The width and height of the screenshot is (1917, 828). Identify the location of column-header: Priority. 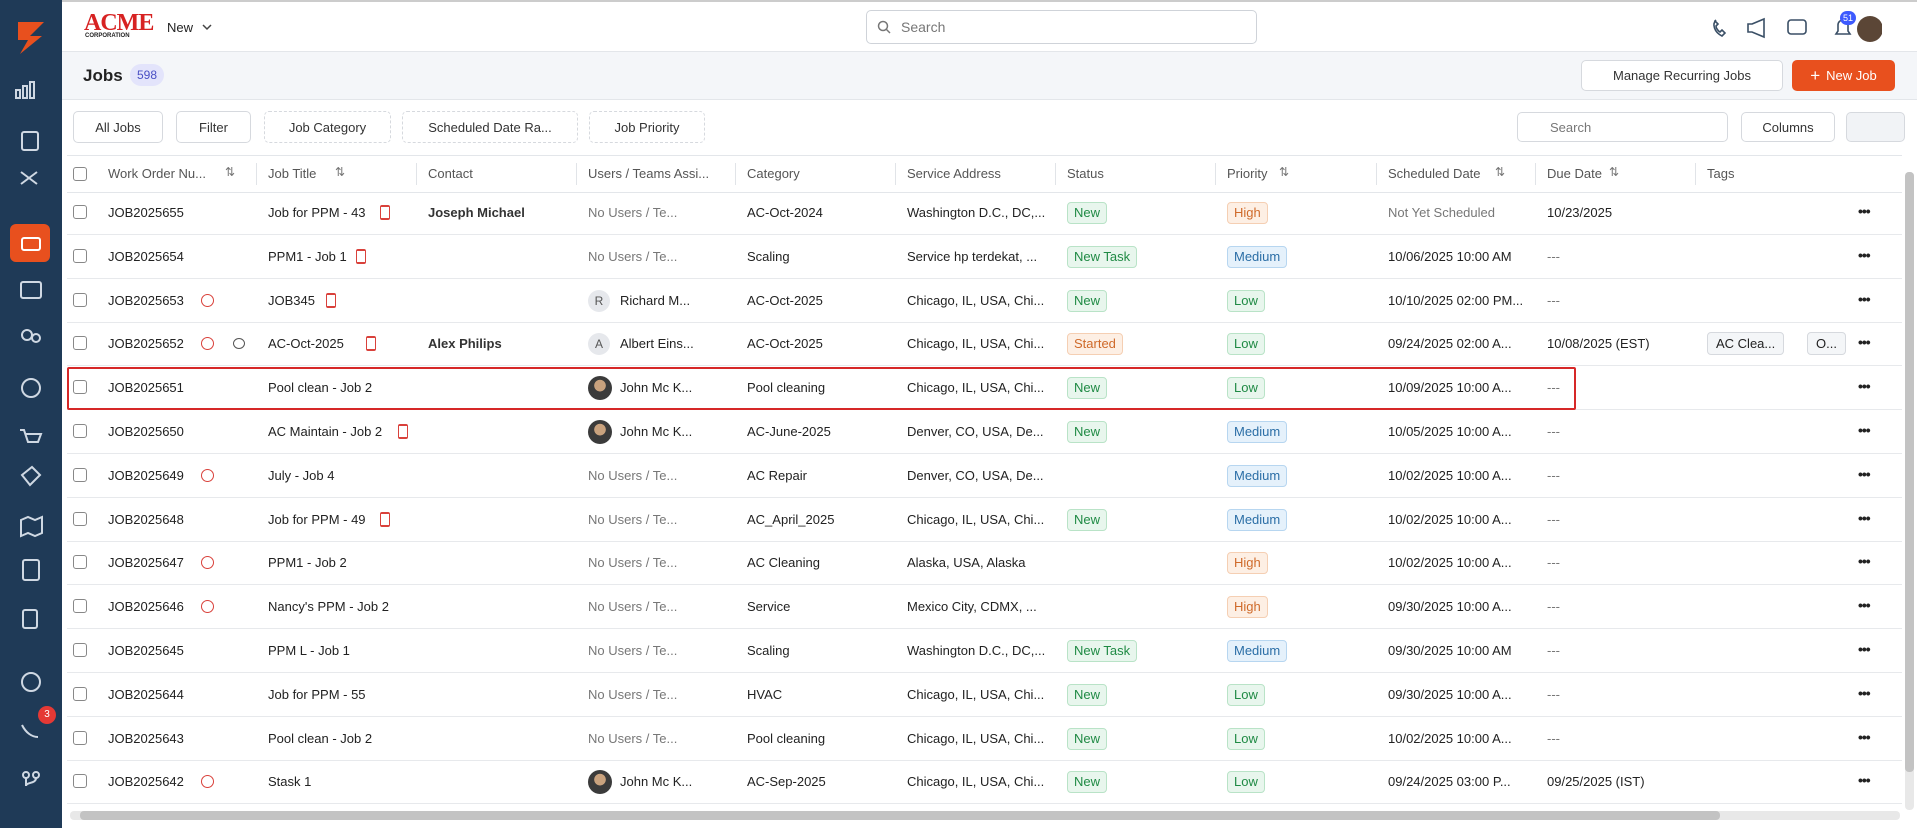
(1247, 173).